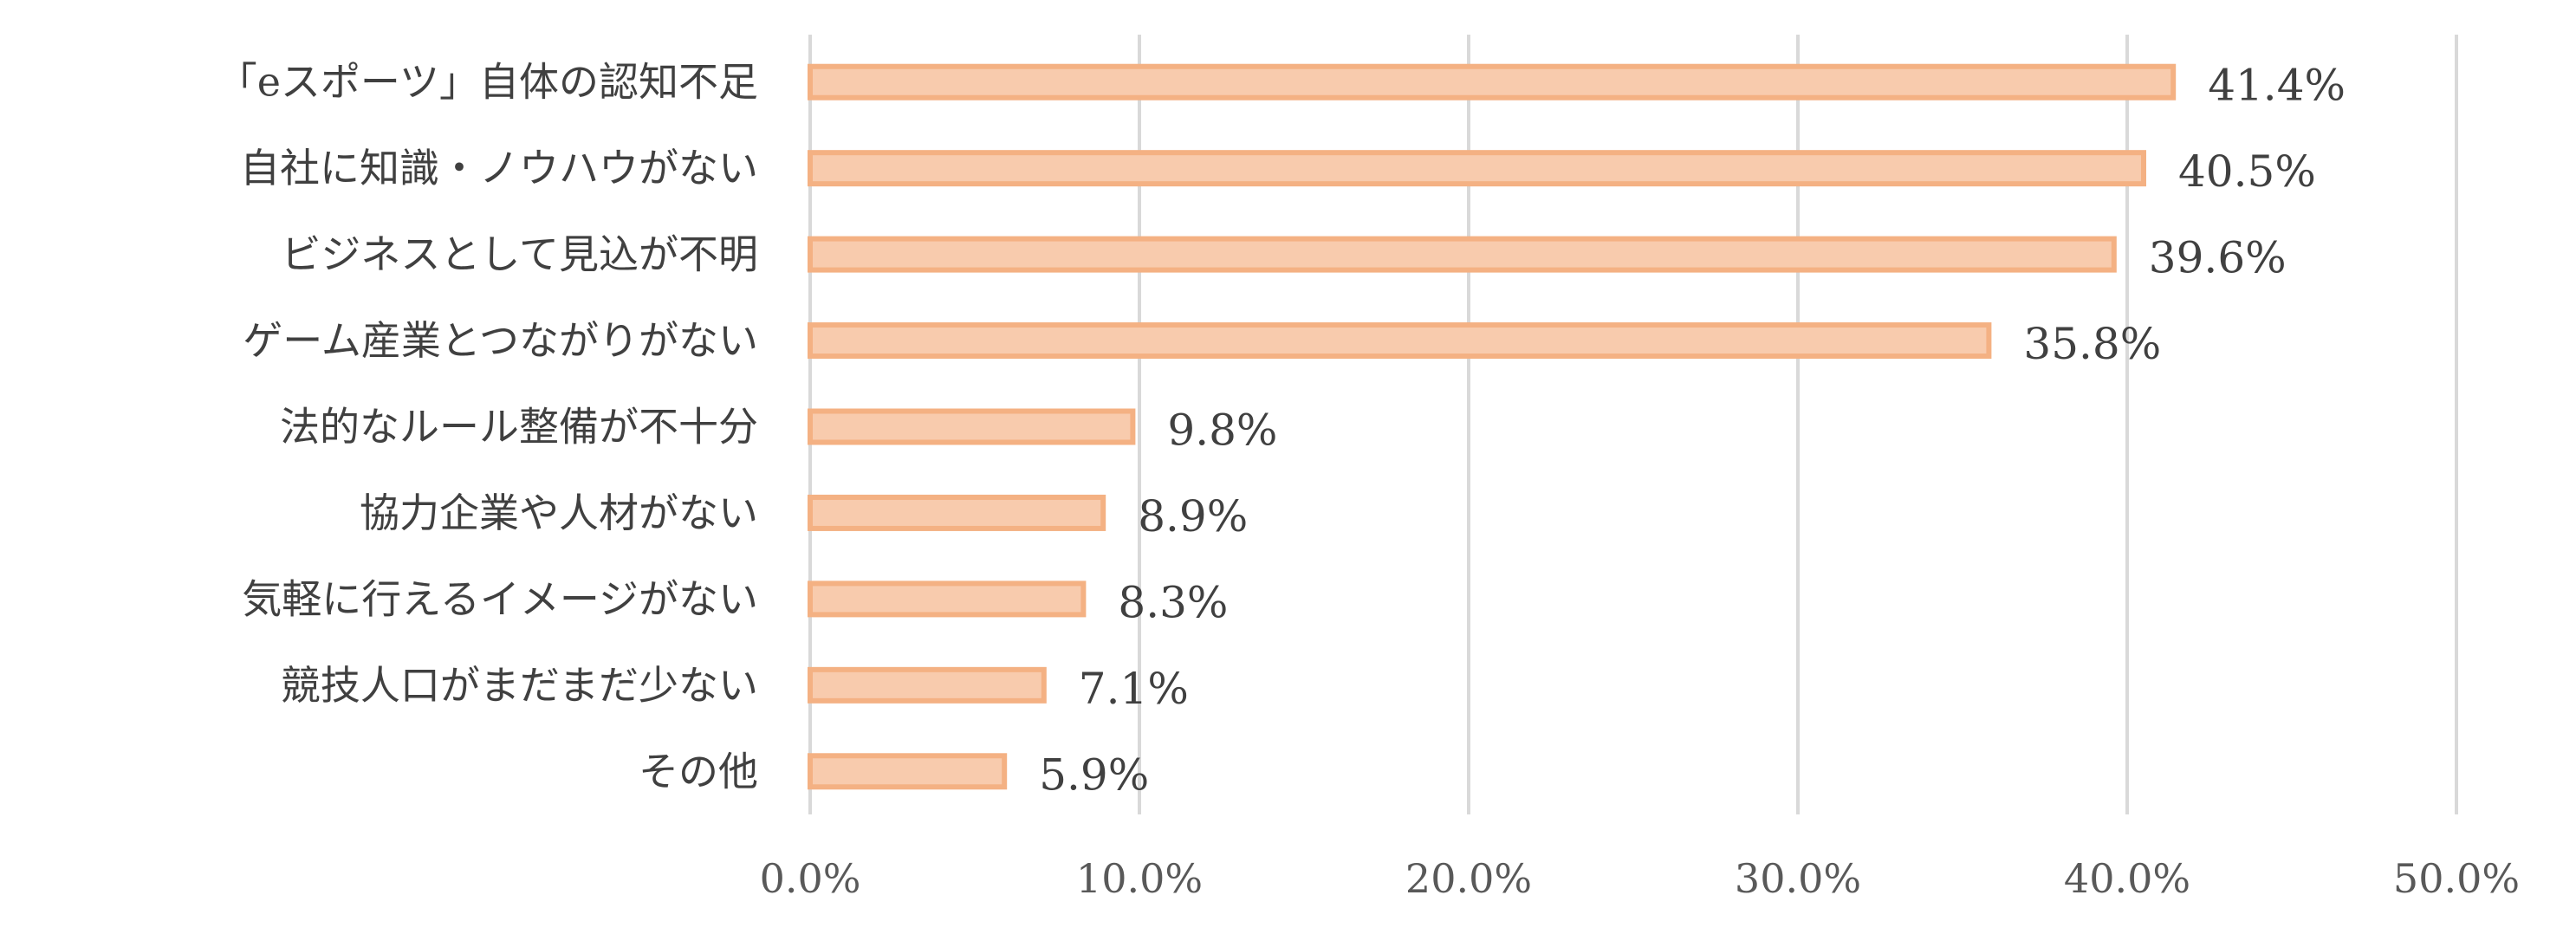 This screenshot has width=2576, height=934. Describe the element at coordinates (2277, 86) in the screenshot. I see `data-label: 41.4%` at that location.